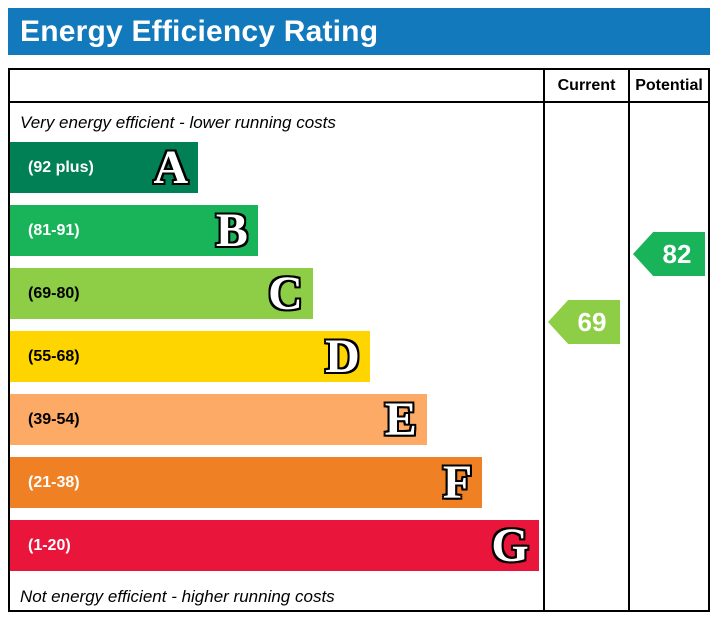  What do you see at coordinates (134, 230) in the screenshot?
I see `band-bar-b: (81-91) B` at bounding box center [134, 230].